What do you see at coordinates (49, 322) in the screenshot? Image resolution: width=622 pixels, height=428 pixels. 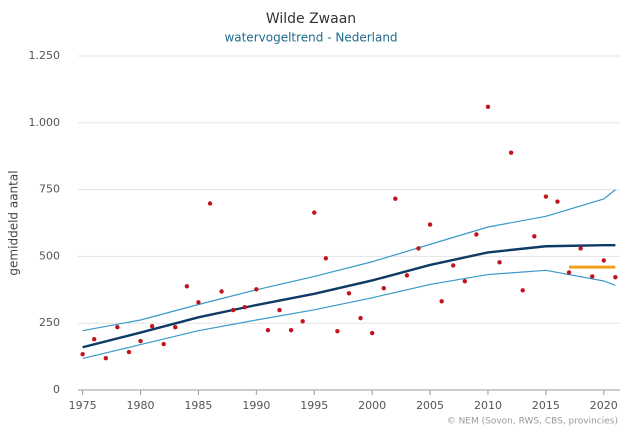 I see `y-tick-label: 250` at bounding box center [49, 322].